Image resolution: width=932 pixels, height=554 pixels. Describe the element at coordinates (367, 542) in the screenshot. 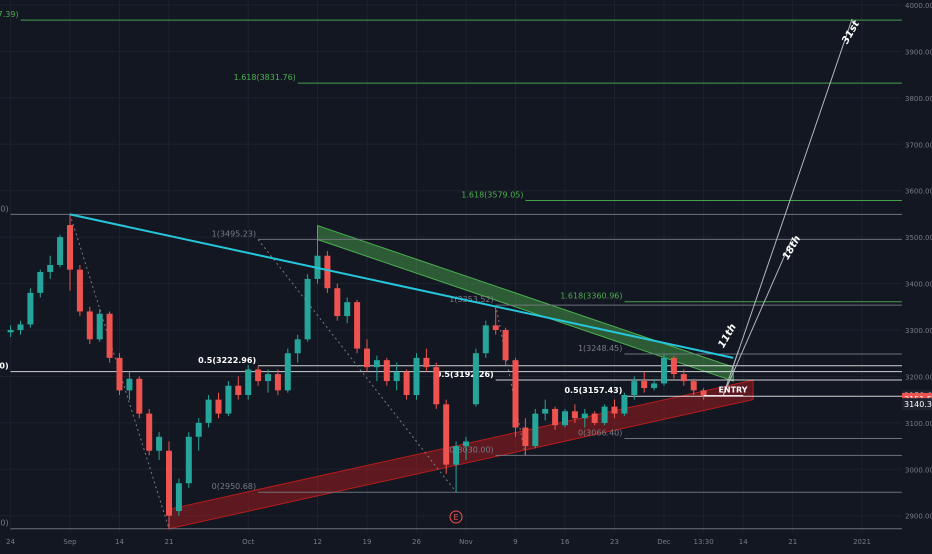

I see `time-axis-label: 19` at that location.